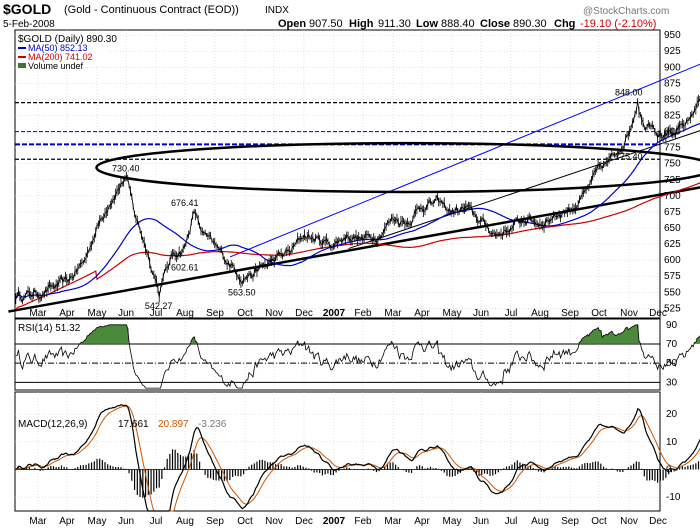 Image resolution: width=700 pixels, height=530 pixels. Describe the element at coordinates (672, 83) in the screenshot. I see `price-tick-label: 875` at that location.